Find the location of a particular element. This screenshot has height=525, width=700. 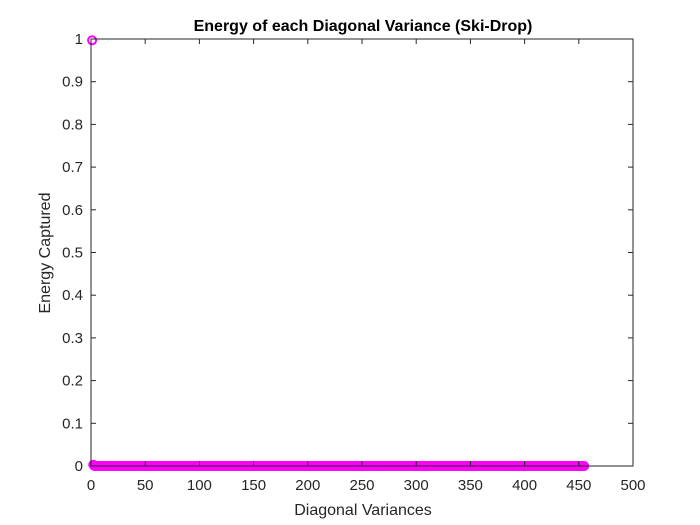

y-tick-label: 0.8 is located at coordinates (72, 124).